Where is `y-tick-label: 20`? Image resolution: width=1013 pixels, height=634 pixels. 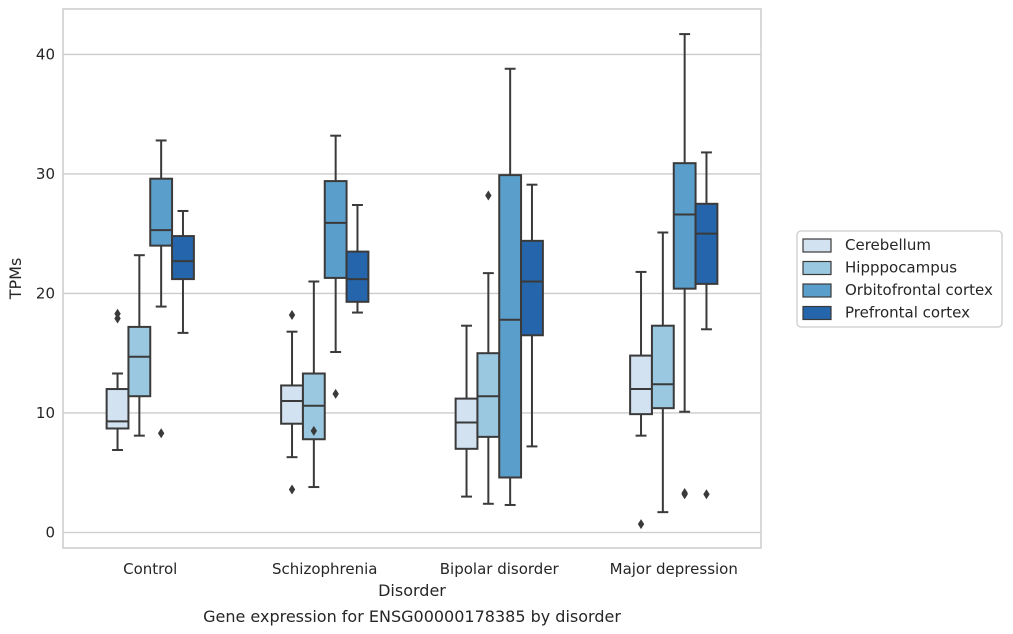 y-tick-label: 20 is located at coordinates (45, 293).